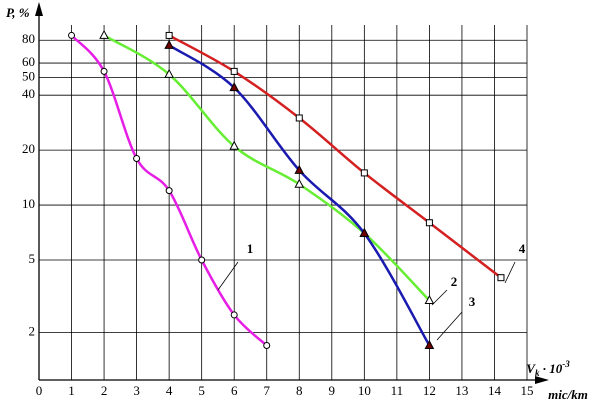 The width and height of the screenshot is (607, 409). Describe the element at coordinates (429, 390) in the screenshot. I see `x-tick-label: 12` at that location.